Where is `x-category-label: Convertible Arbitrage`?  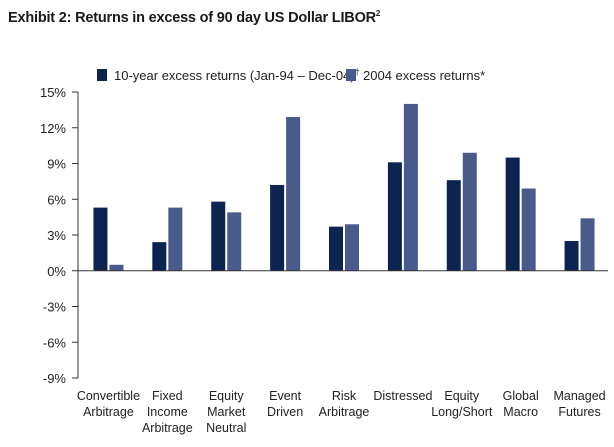 x-category-label: Convertible Arbitrage is located at coordinates (108, 404).